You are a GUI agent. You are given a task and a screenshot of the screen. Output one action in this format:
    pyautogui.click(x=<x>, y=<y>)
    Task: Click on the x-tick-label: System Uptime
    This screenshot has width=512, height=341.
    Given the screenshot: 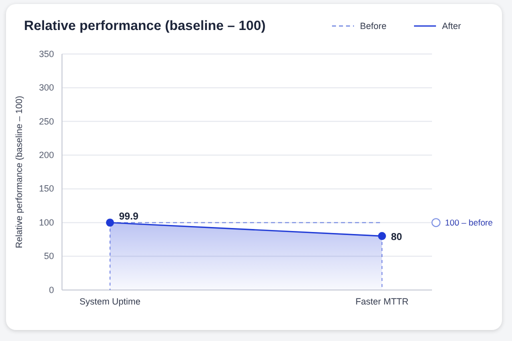 What is the action you would take?
    pyautogui.click(x=110, y=301)
    